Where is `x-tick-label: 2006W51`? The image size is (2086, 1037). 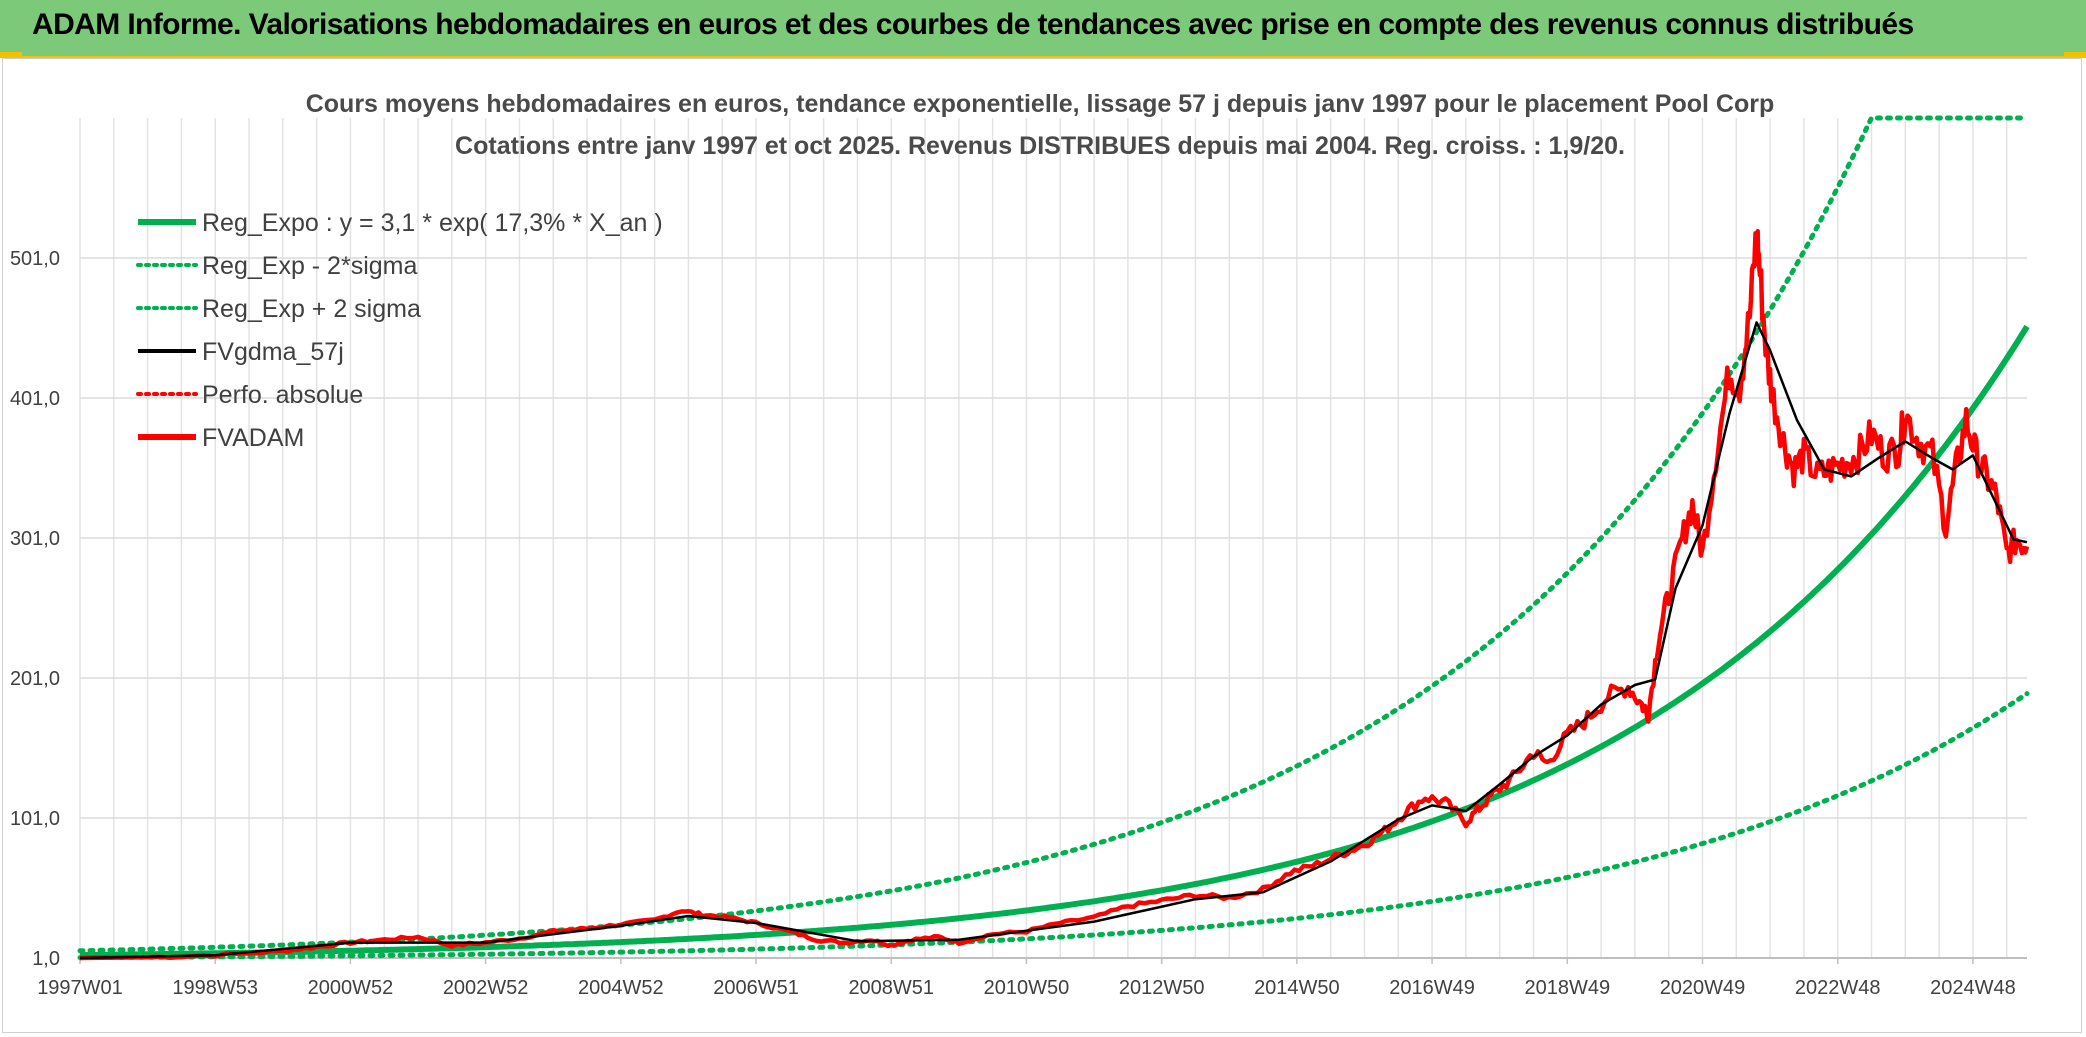
x-tick-label: 2006W51 is located at coordinates (756, 988).